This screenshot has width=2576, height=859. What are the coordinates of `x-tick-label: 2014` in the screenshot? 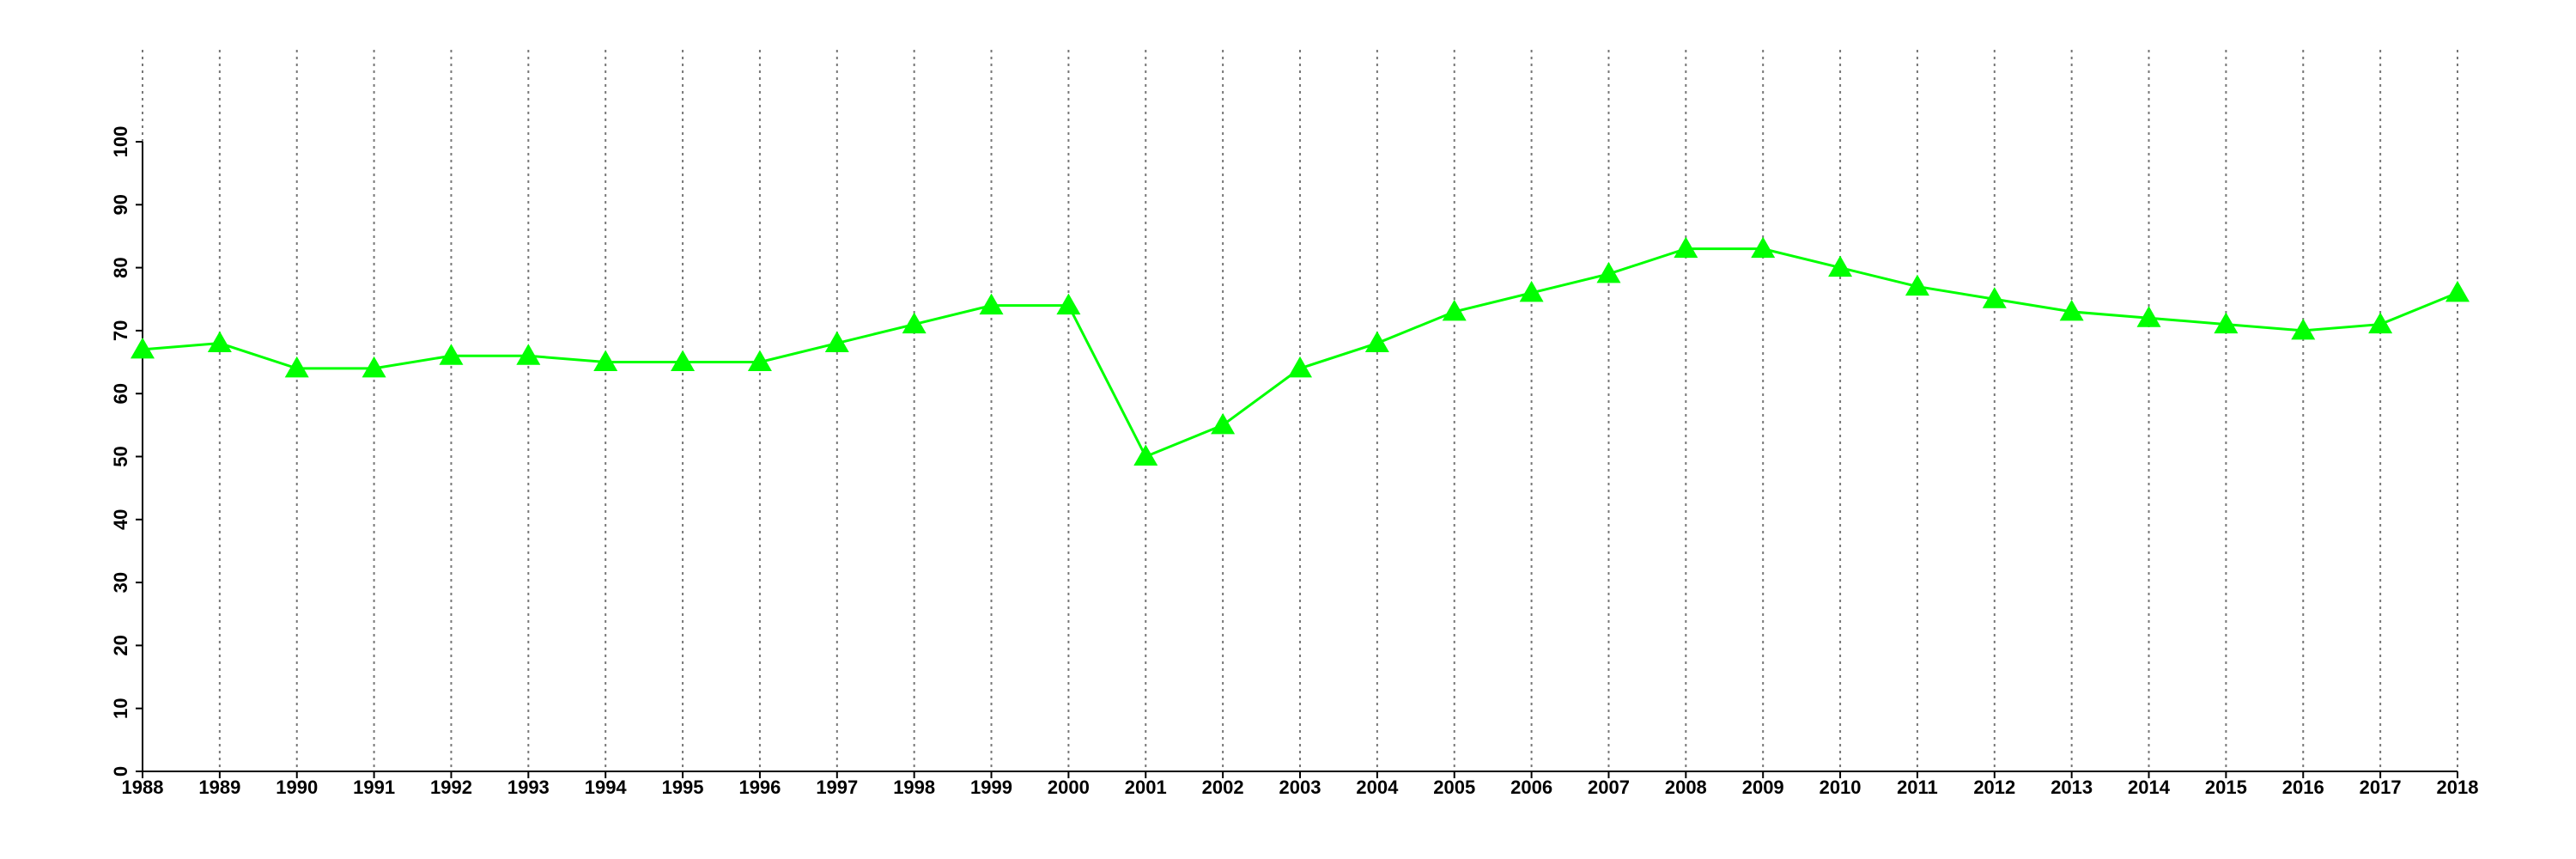 It's located at (2149, 788).